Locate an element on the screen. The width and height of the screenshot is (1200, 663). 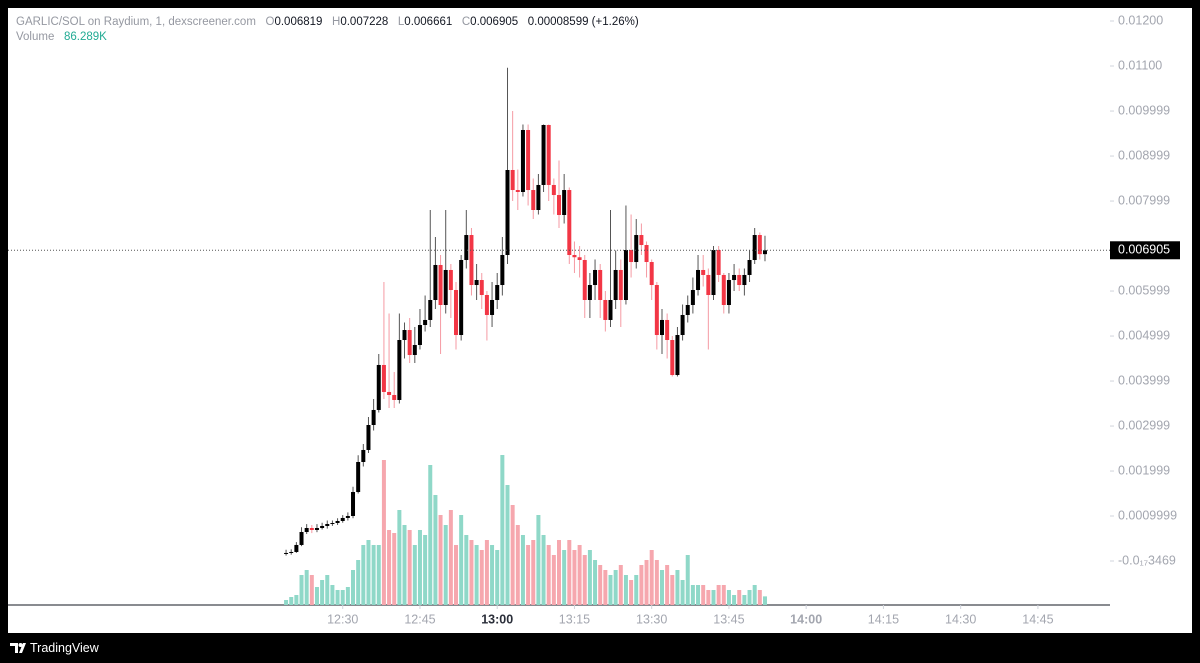
x-tick-label: 13:30 is located at coordinates (651, 619).